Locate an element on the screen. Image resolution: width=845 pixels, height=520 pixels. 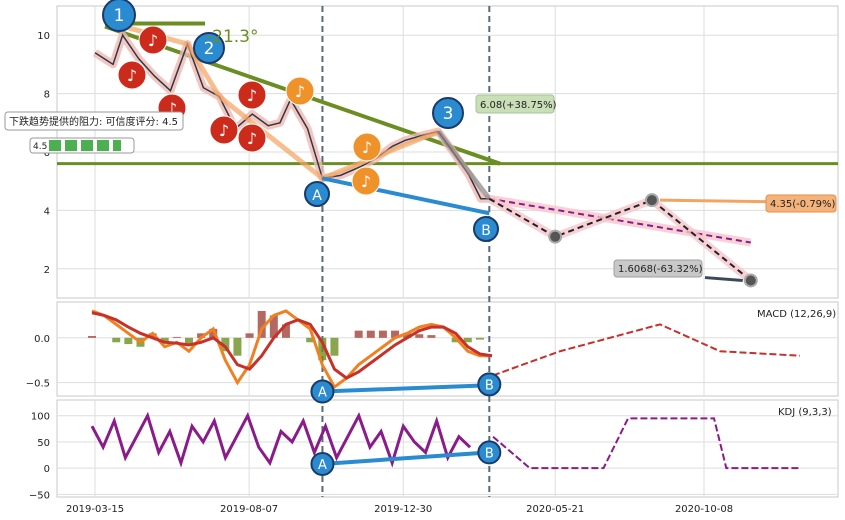
kdj-plot: AB is located at coordinates (445, 443).